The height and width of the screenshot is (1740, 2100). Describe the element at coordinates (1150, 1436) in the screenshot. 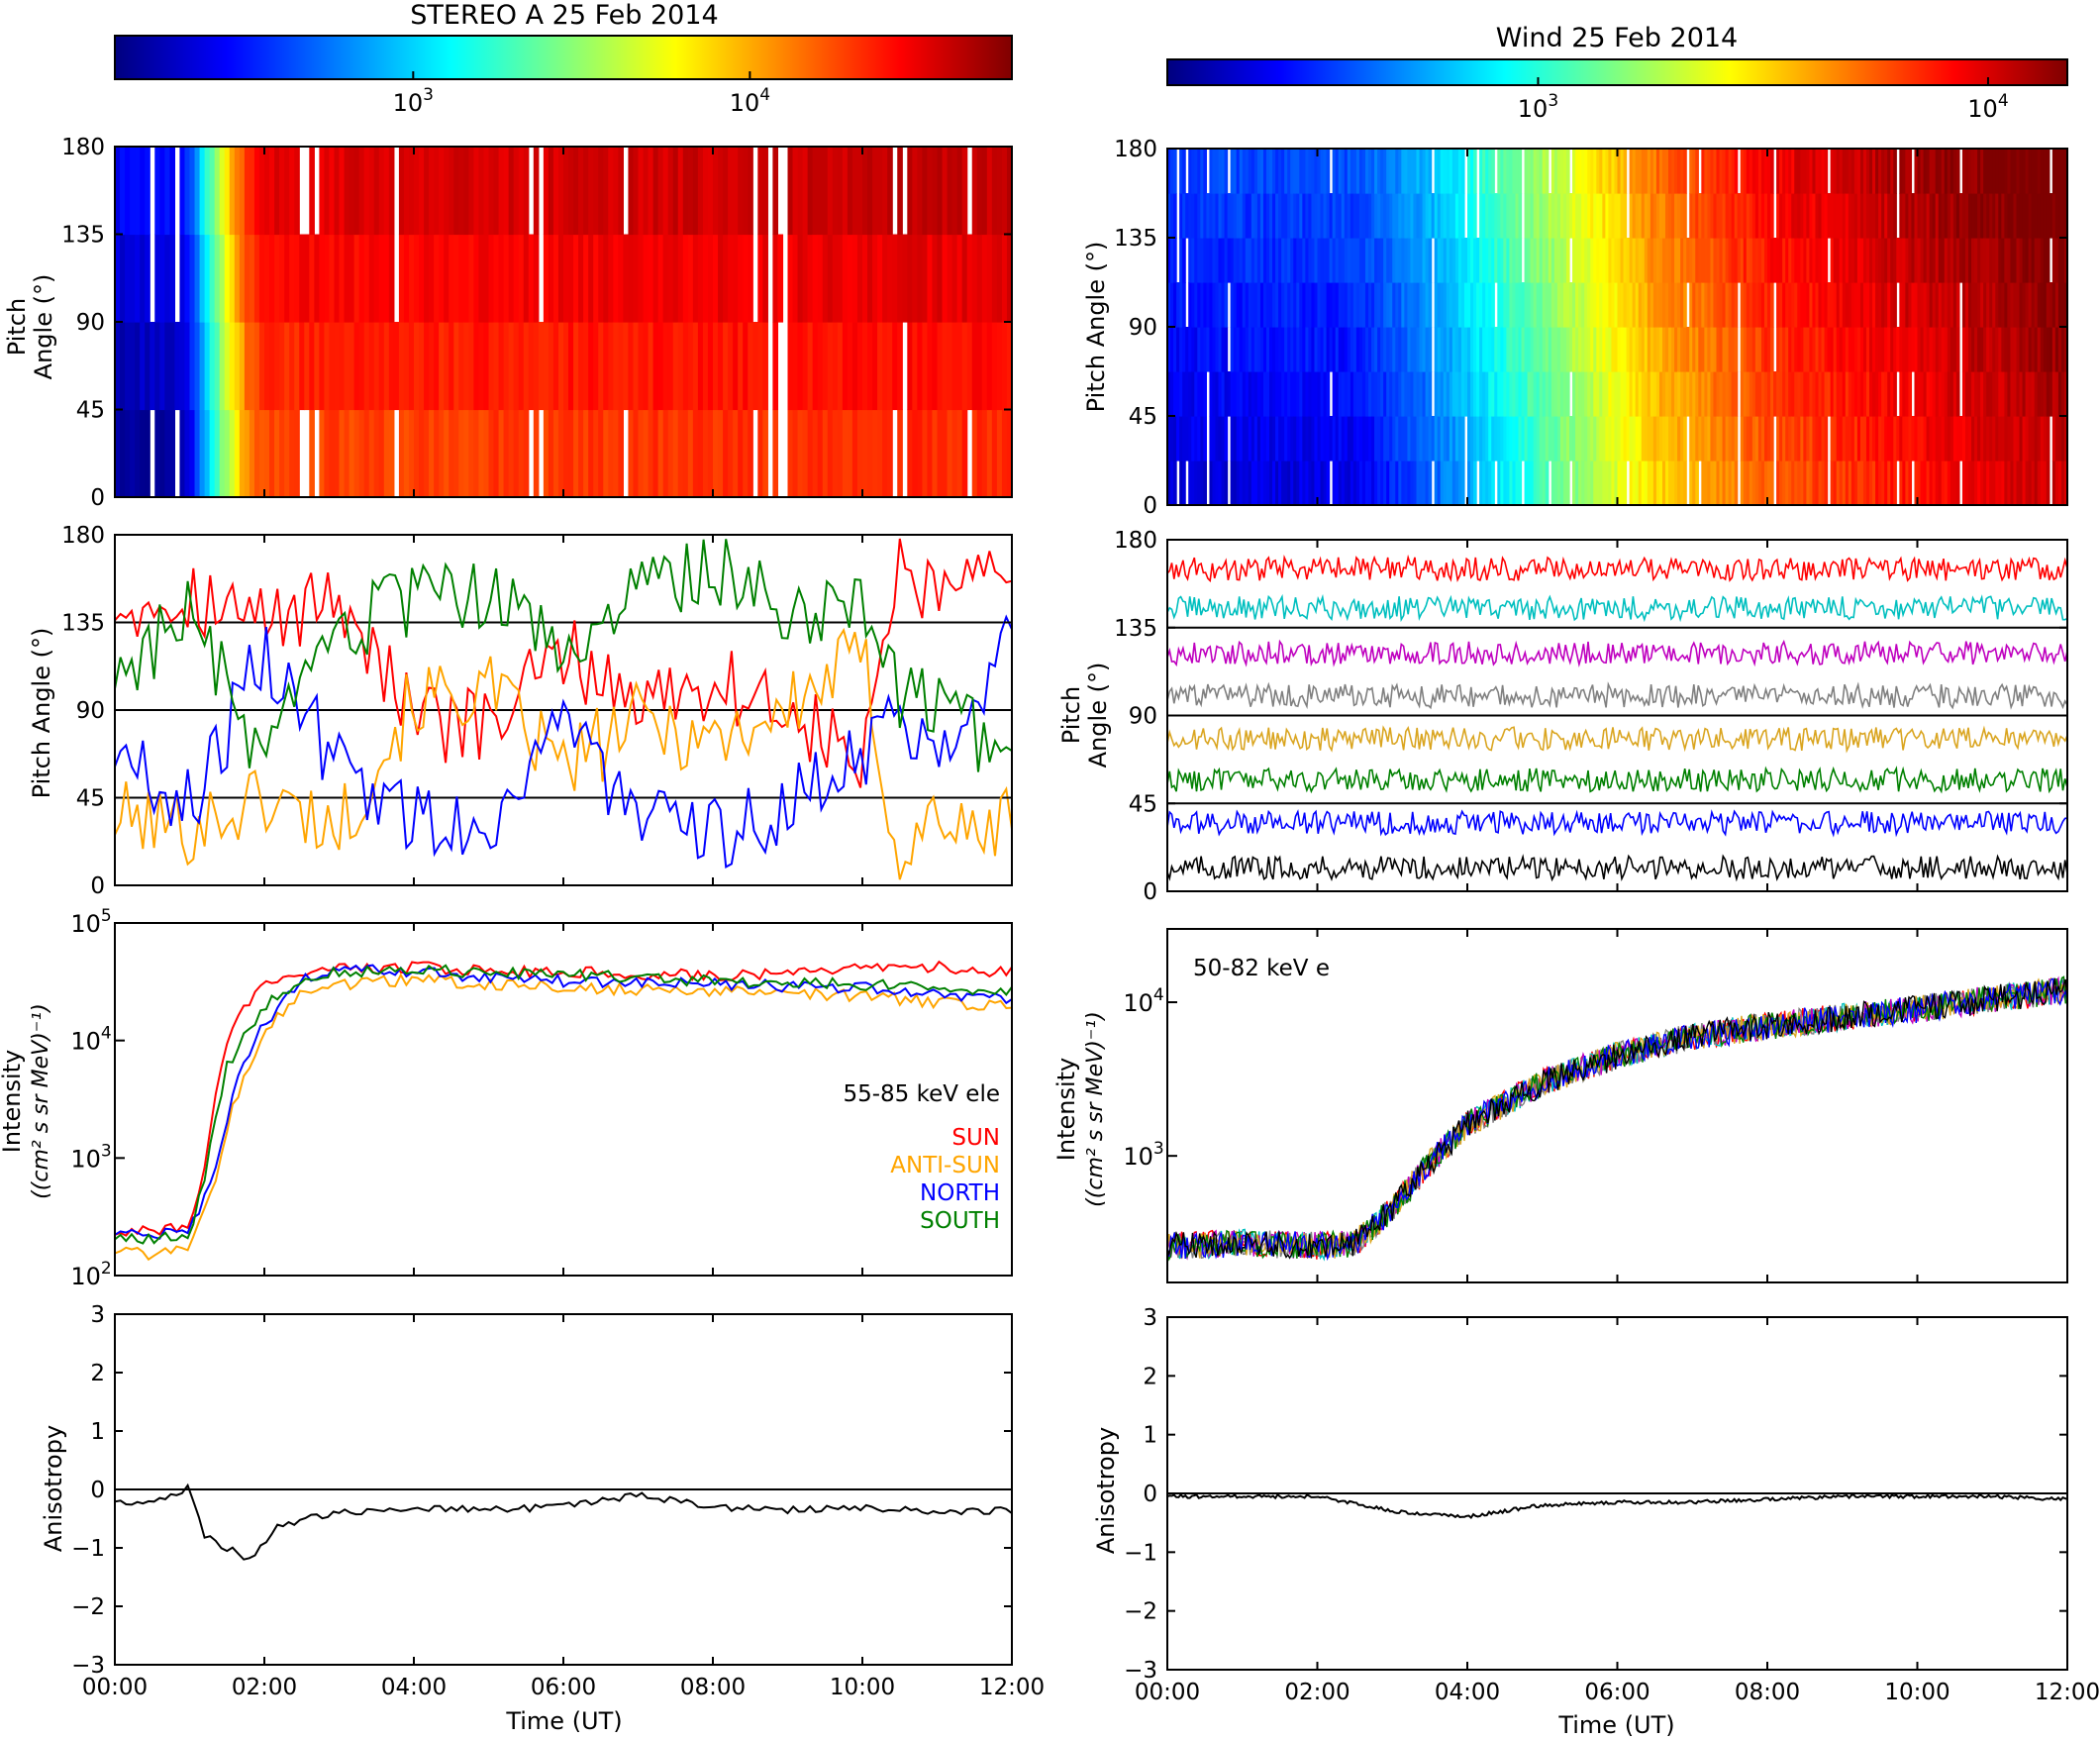

I see `wind-anisotropy-ytick-label: 1` at that location.